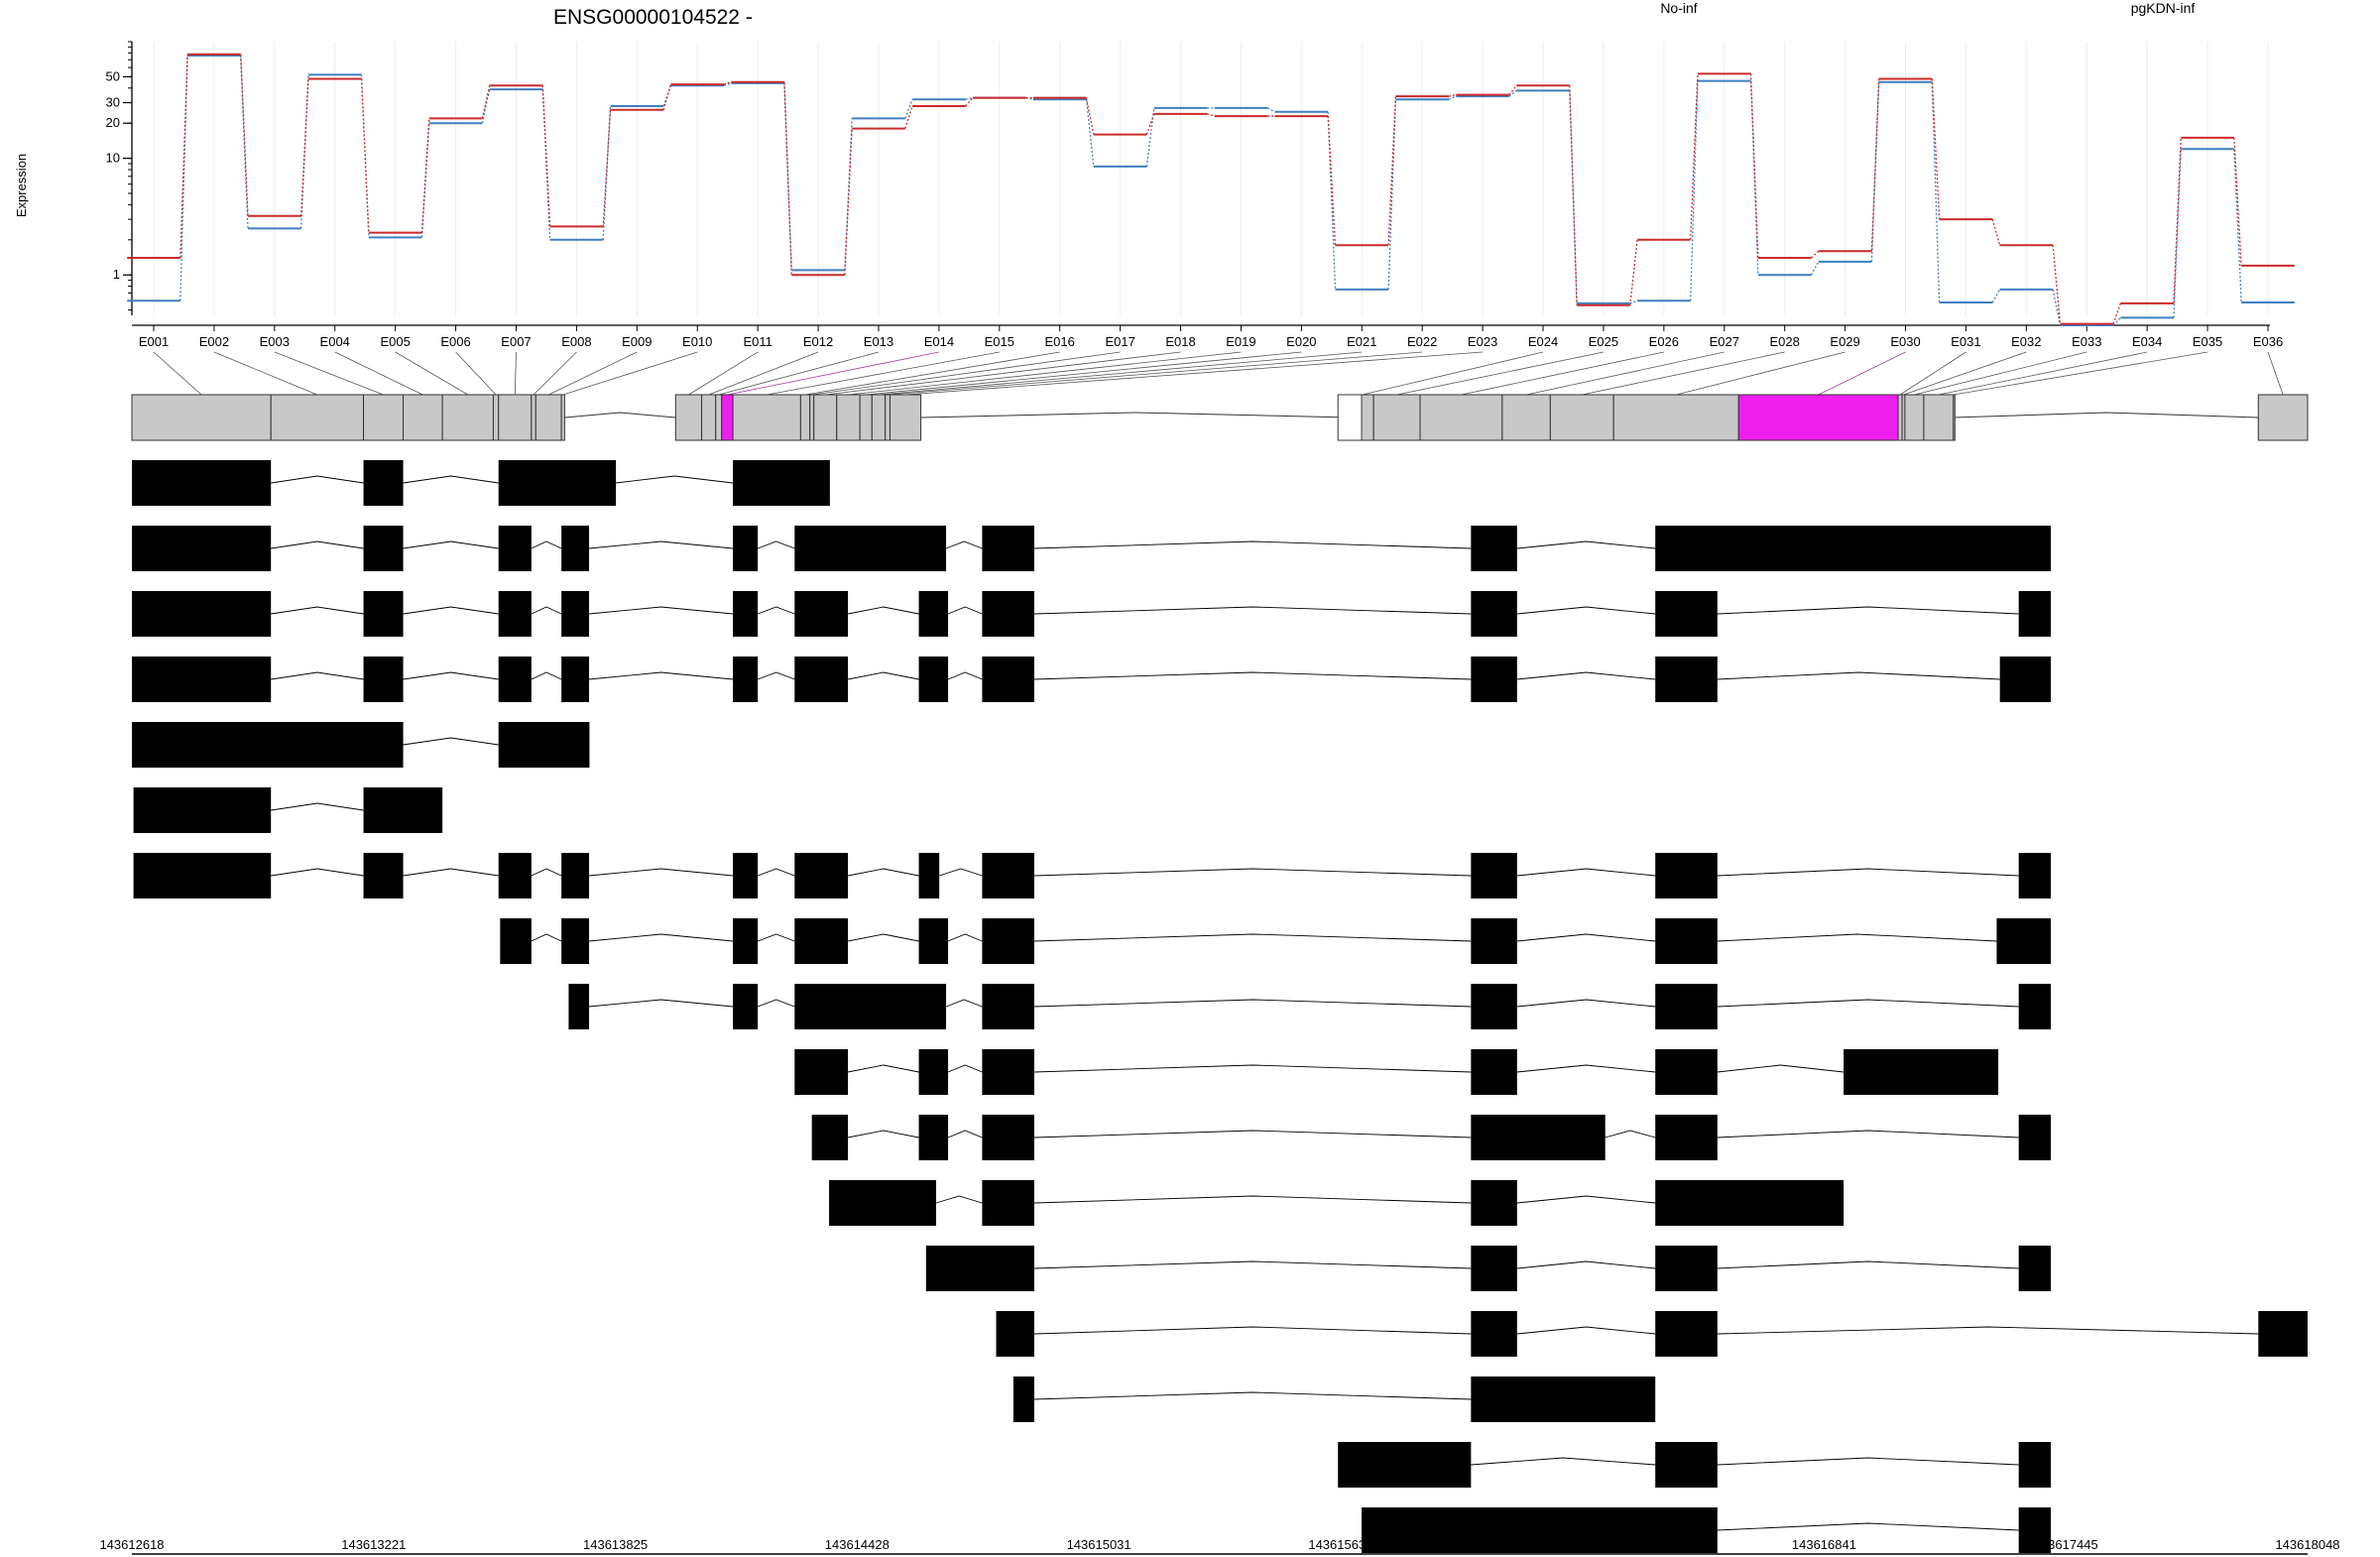 This screenshot has width=2380, height=1557. Describe the element at coordinates (1824, 1544) in the screenshot. I see `genomic-tick-label: 143616841` at that location.